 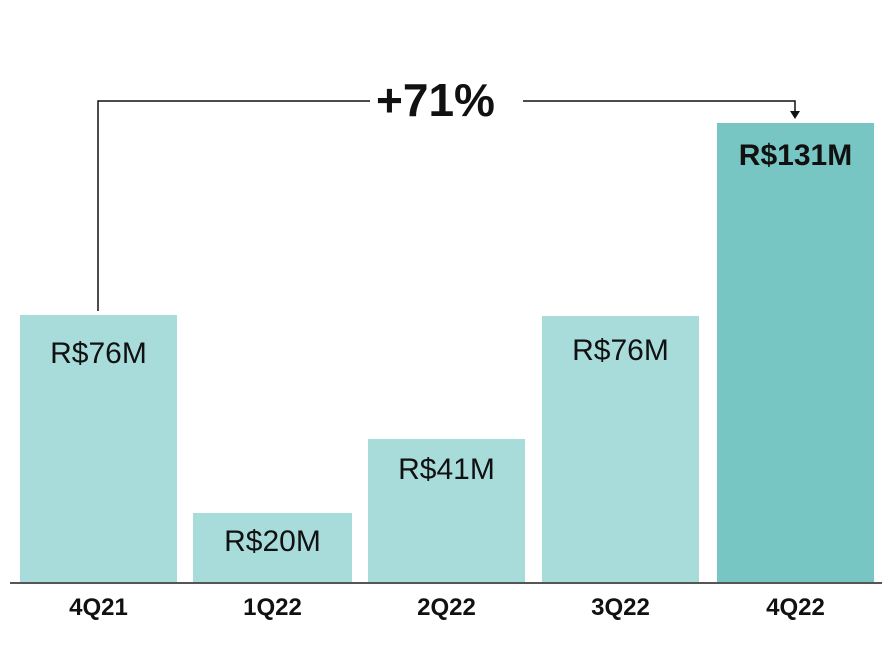 What do you see at coordinates (272, 541) in the screenshot?
I see `bar-value-label: R$20M` at bounding box center [272, 541].